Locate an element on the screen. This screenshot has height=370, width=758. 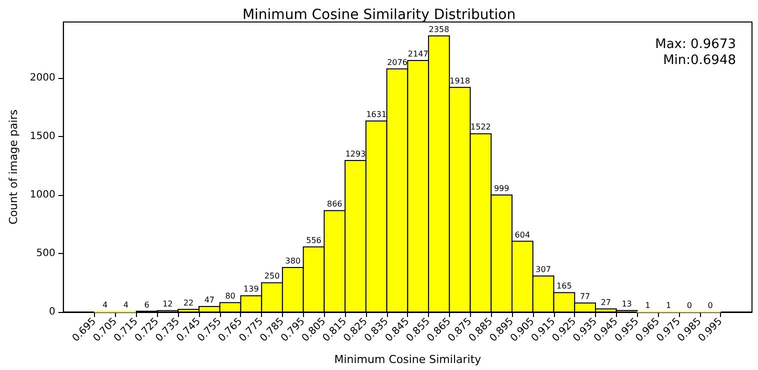
data-label: 1293 is located at coordinates (355, 154).